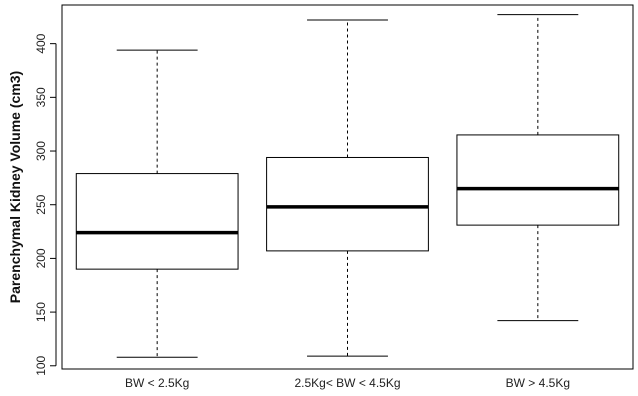 Image resolution: width=638 pixels, height=396 pixels. Describe the element at coordinates (41, 365) in the screenshot. I see `y-tick-label: 100` at that location.